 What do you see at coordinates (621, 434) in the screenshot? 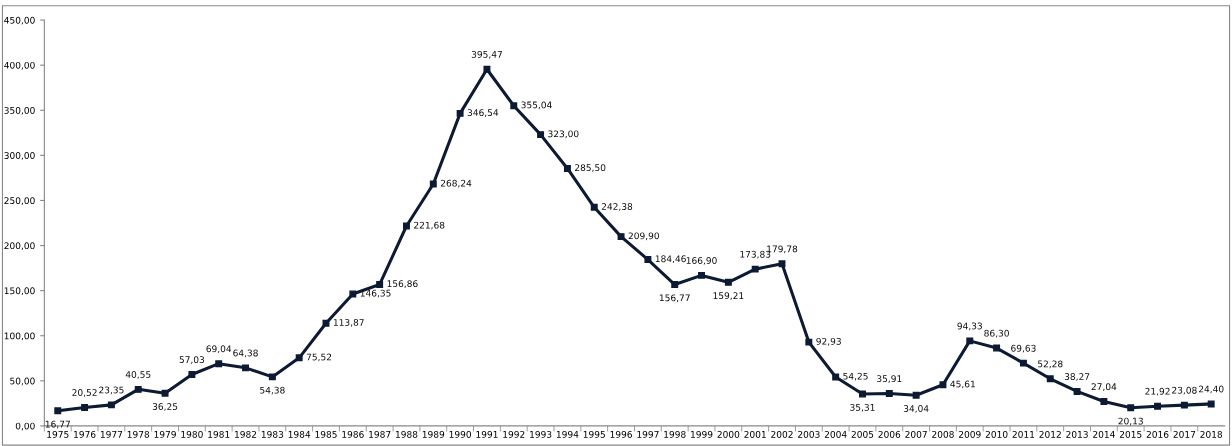
I see `x-tick-label: 1996` at bounding box center [621, 434].